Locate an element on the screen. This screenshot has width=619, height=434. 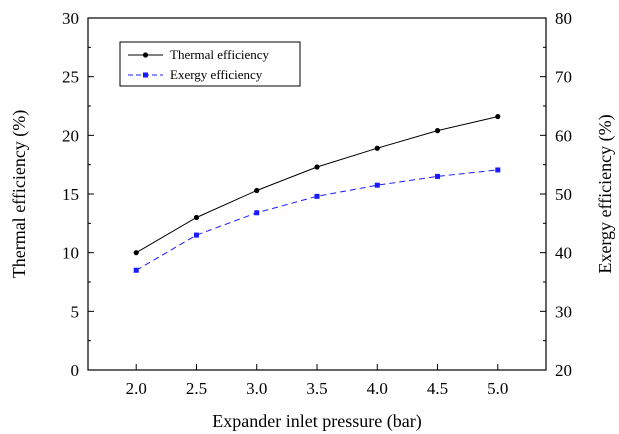
legend-marker-exergy is located at coordinates (145, 75).